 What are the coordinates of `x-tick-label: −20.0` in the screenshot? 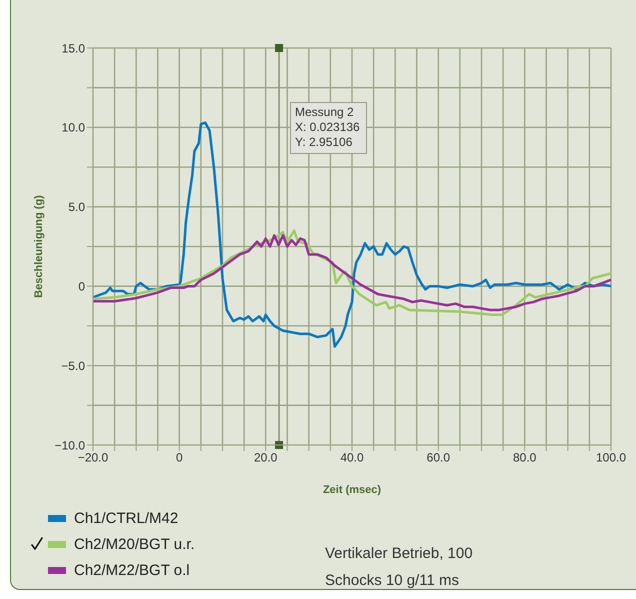 It's located at (93, 457).